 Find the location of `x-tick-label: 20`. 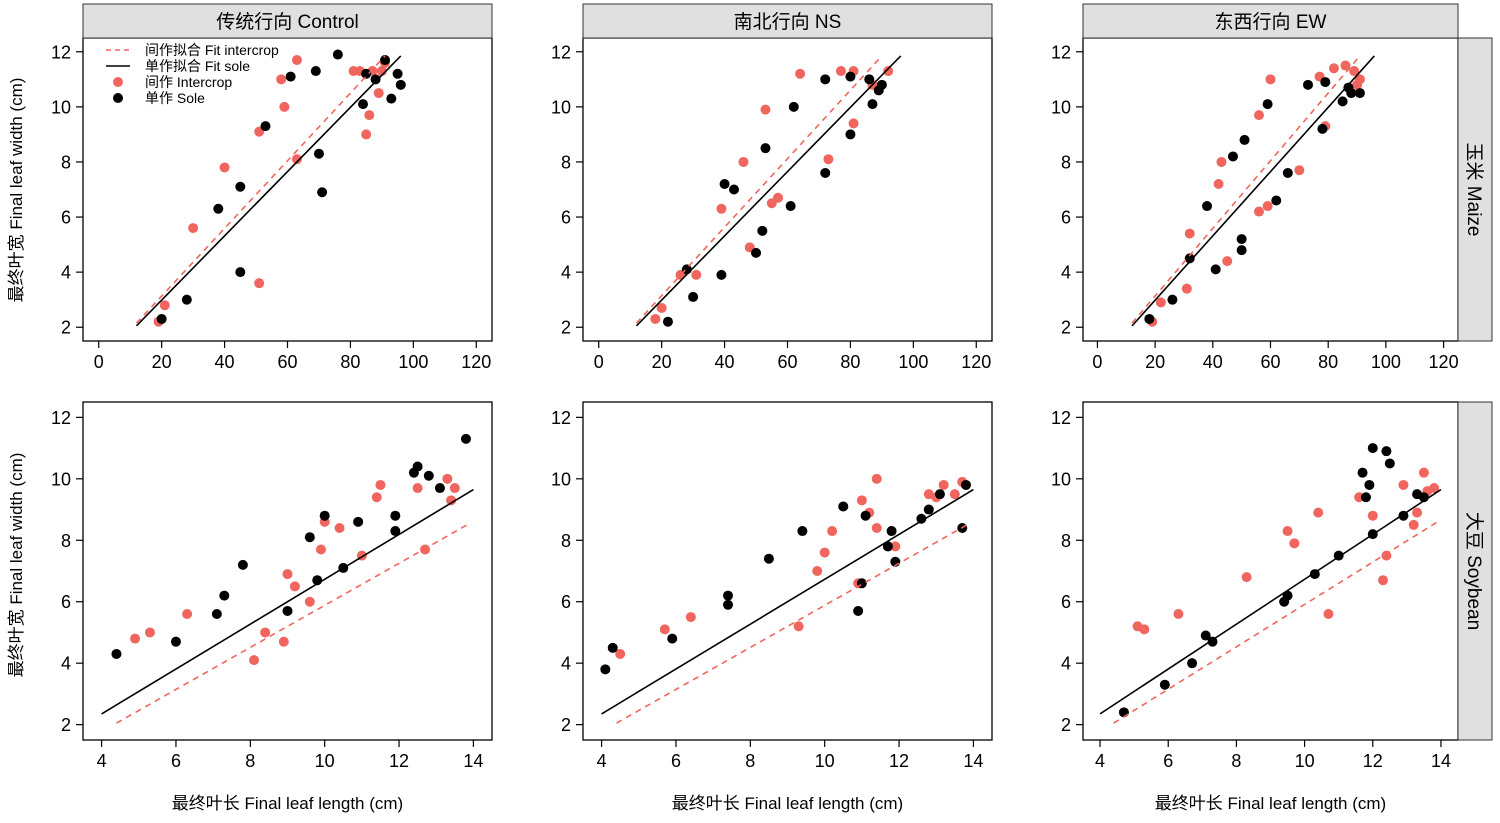

x-tick-label: 20 is located at coordinates (662, 362).